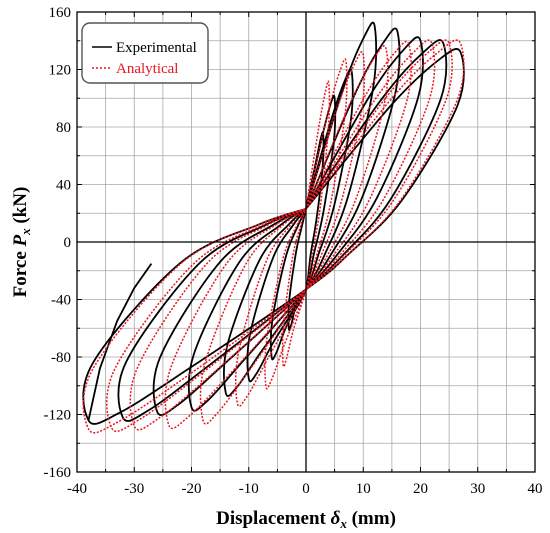  I want to click on legend: Experimental Analytical, so click(145, 53).